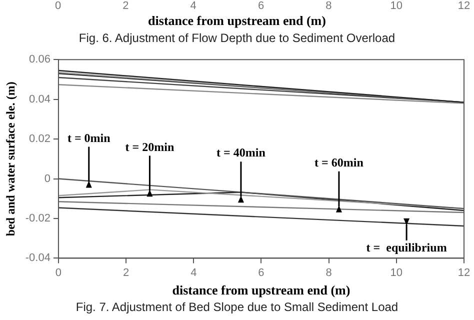 The image size is (474, 320). Describe the element at coordinates (47, 178) in the screenshot. I see `y-tick-label: 0` at that location.